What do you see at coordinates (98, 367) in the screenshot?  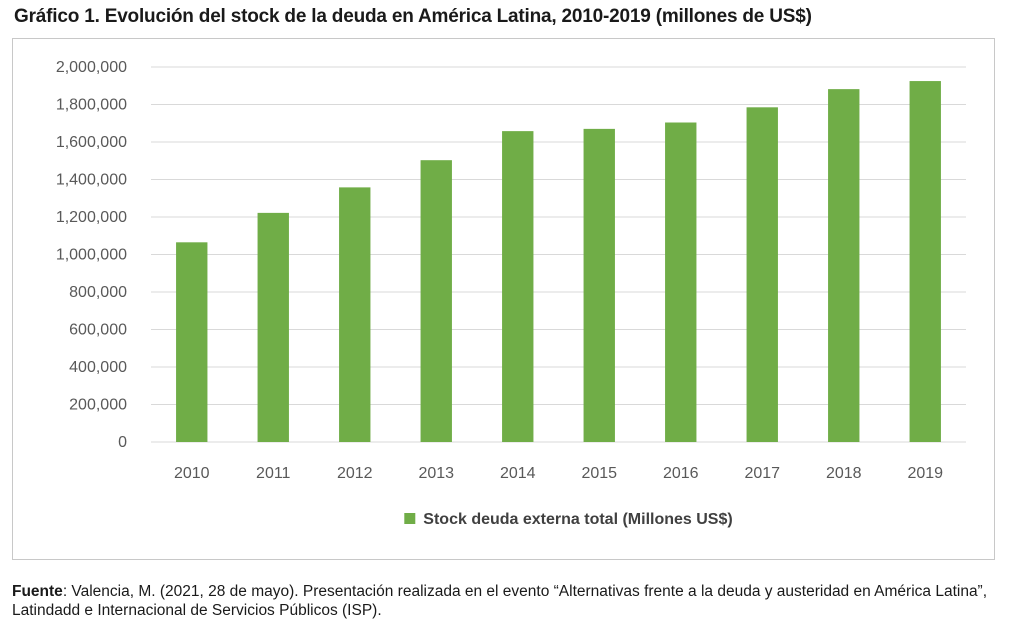 I see `y-tick-label: 400,000` at bounding box center [98, 367].